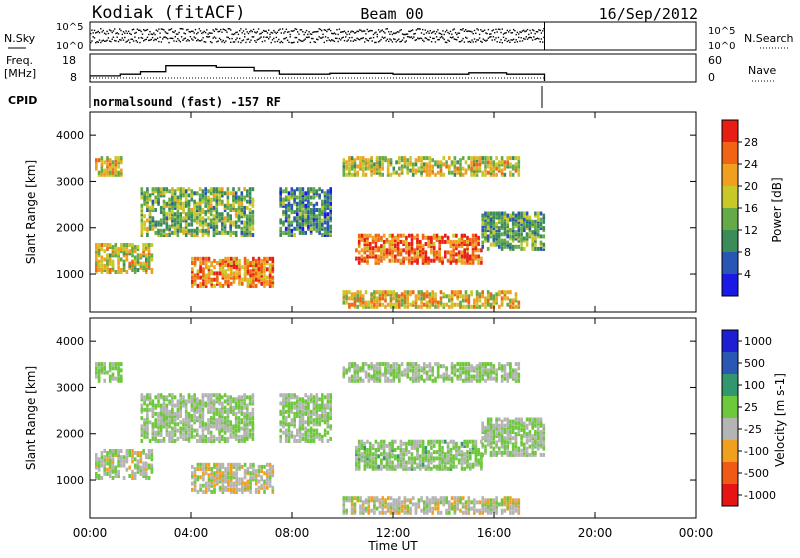 This screenshot has width=800, height=558. I want to click on nave-label: Nave, so click(762, 70).